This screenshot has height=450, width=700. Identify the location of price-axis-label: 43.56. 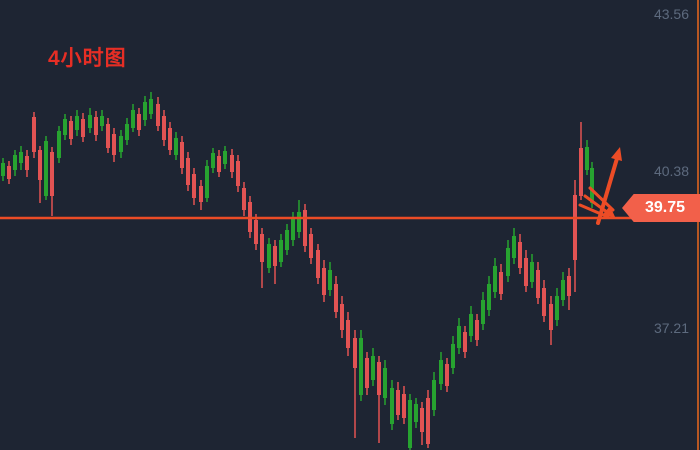
(671, 14).